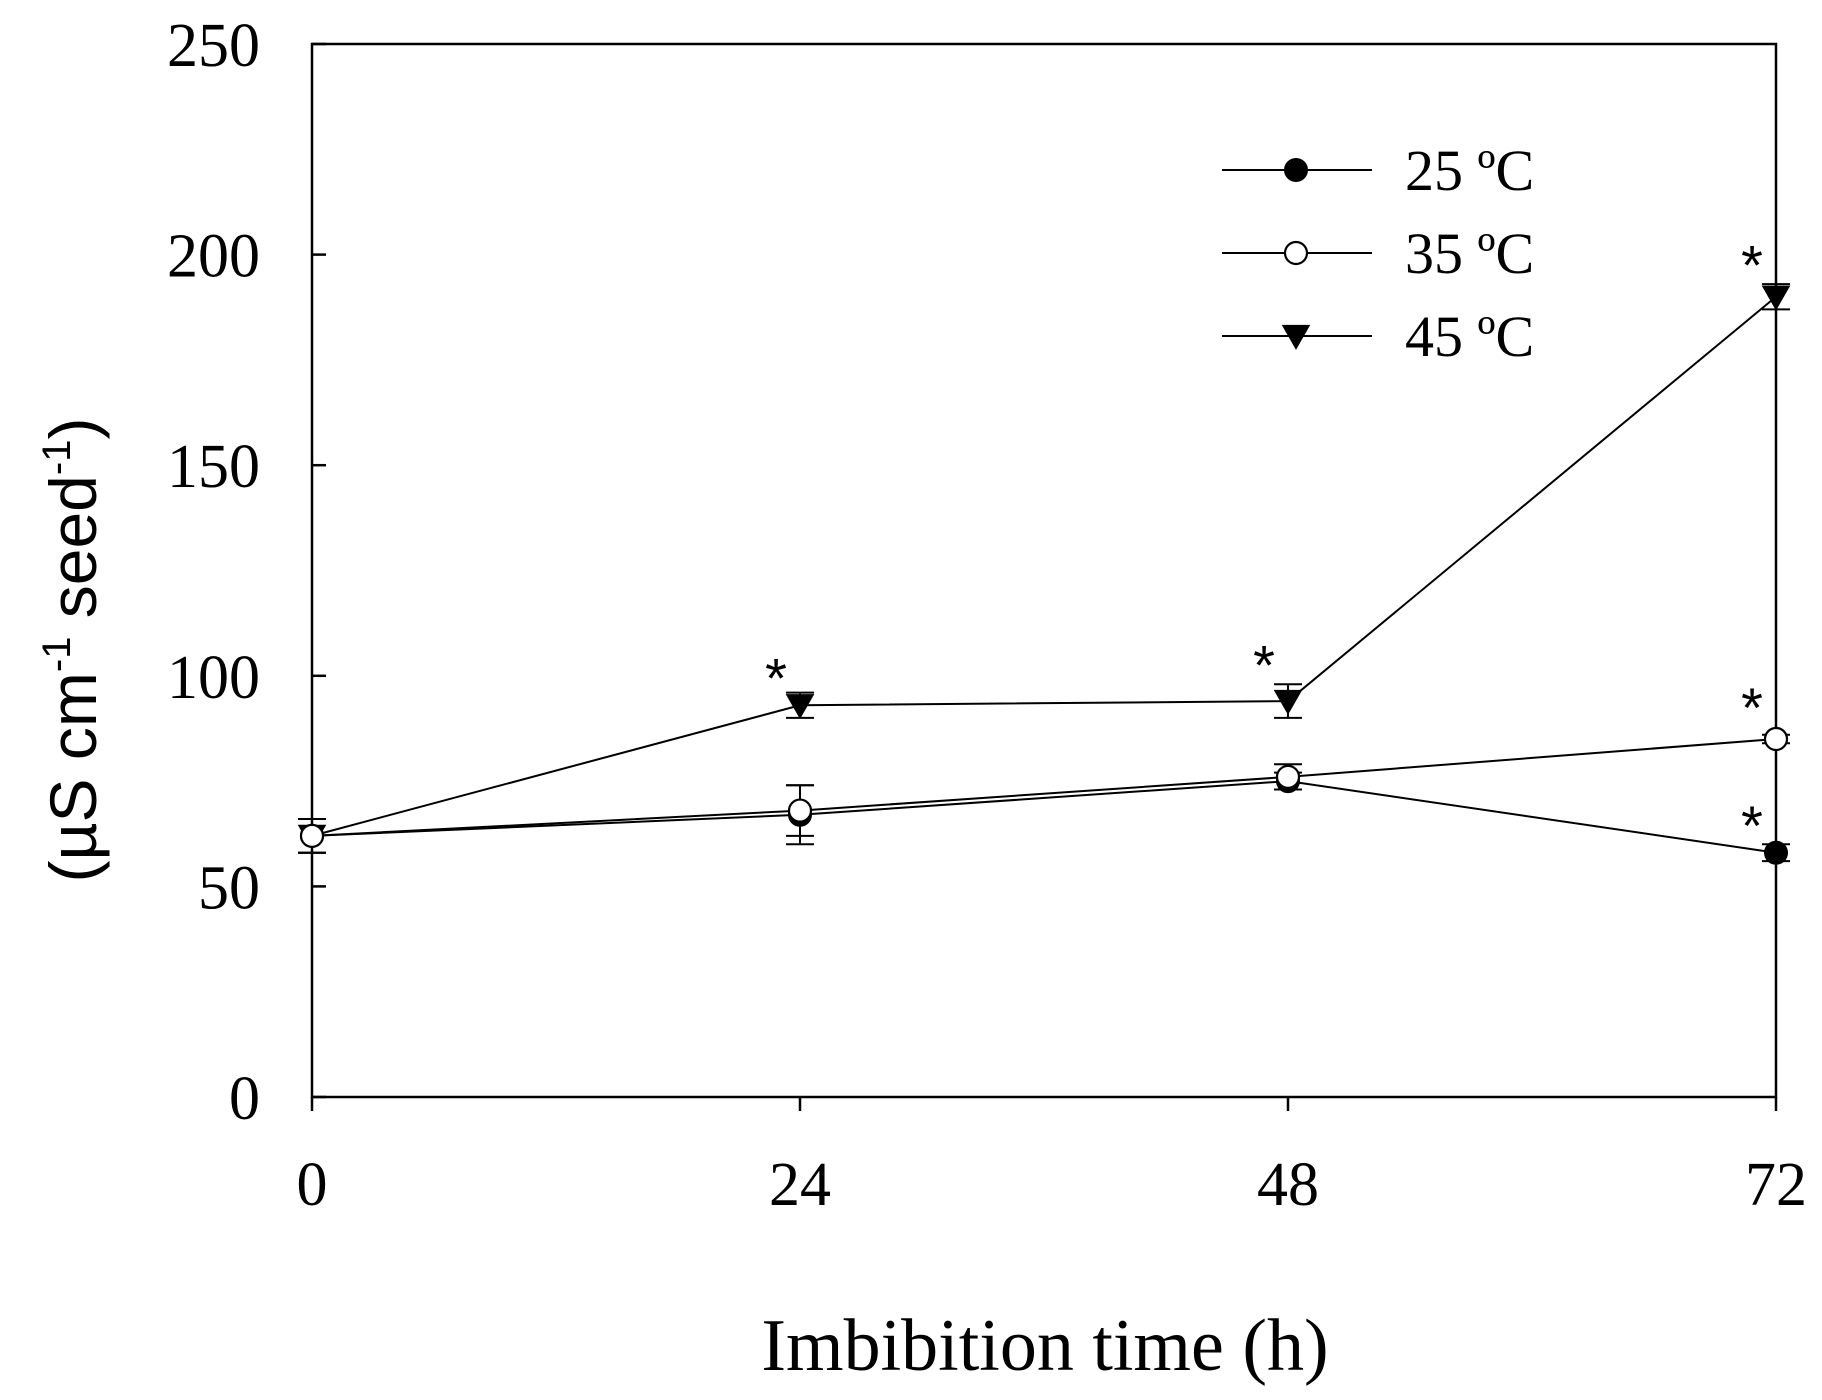 The height and width of the screenshot is (1400, 1822). I want to click on y-tick-label: 0, so click(244, 1099).